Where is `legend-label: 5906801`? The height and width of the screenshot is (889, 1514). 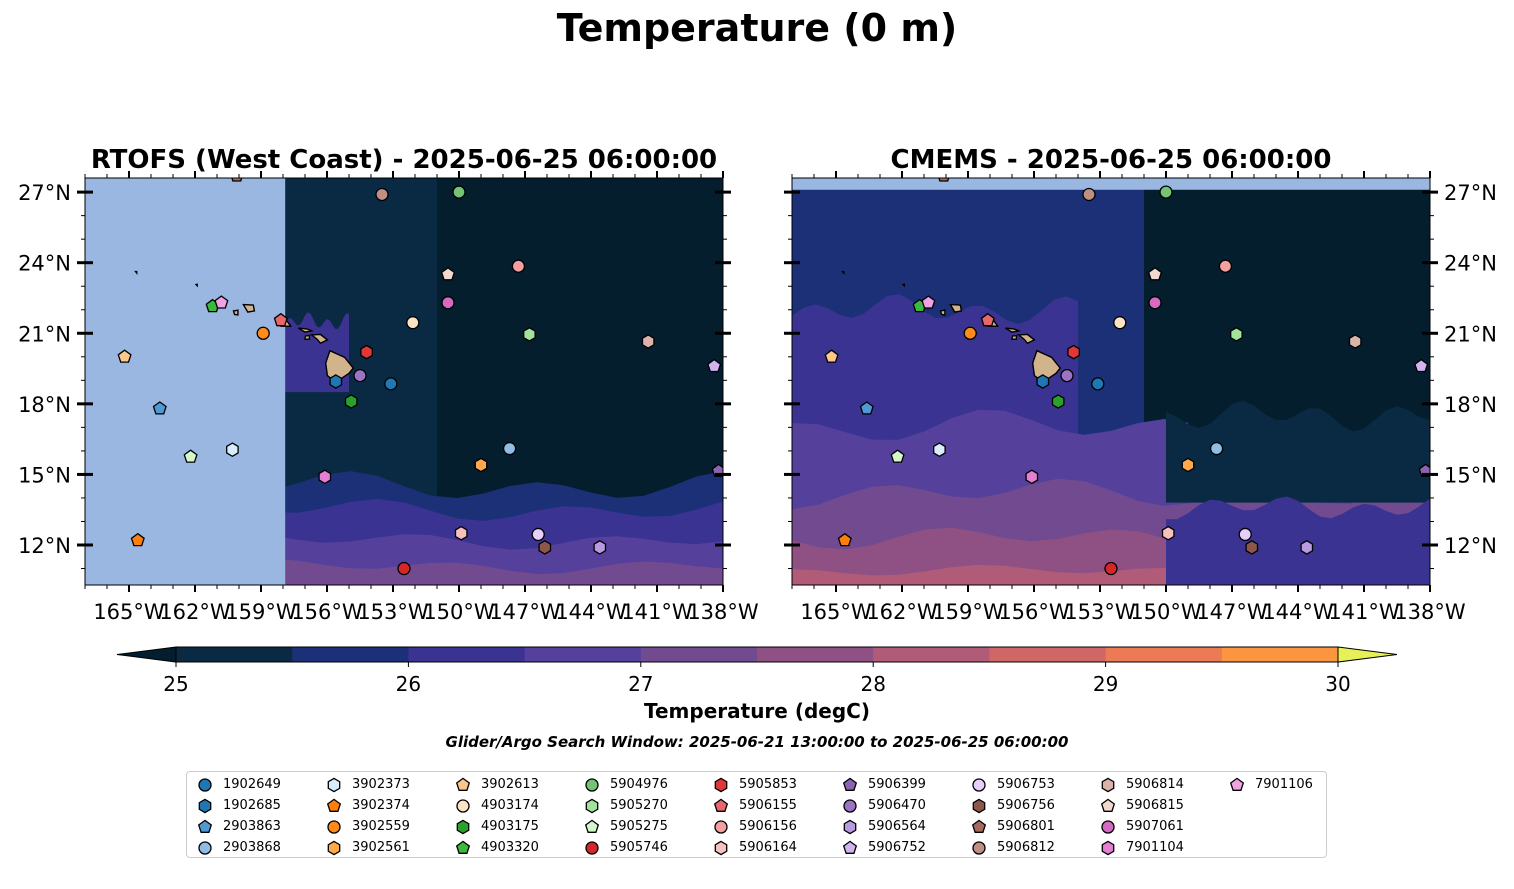
legend-label: 5906801 is located at coordinates (1026, 826).